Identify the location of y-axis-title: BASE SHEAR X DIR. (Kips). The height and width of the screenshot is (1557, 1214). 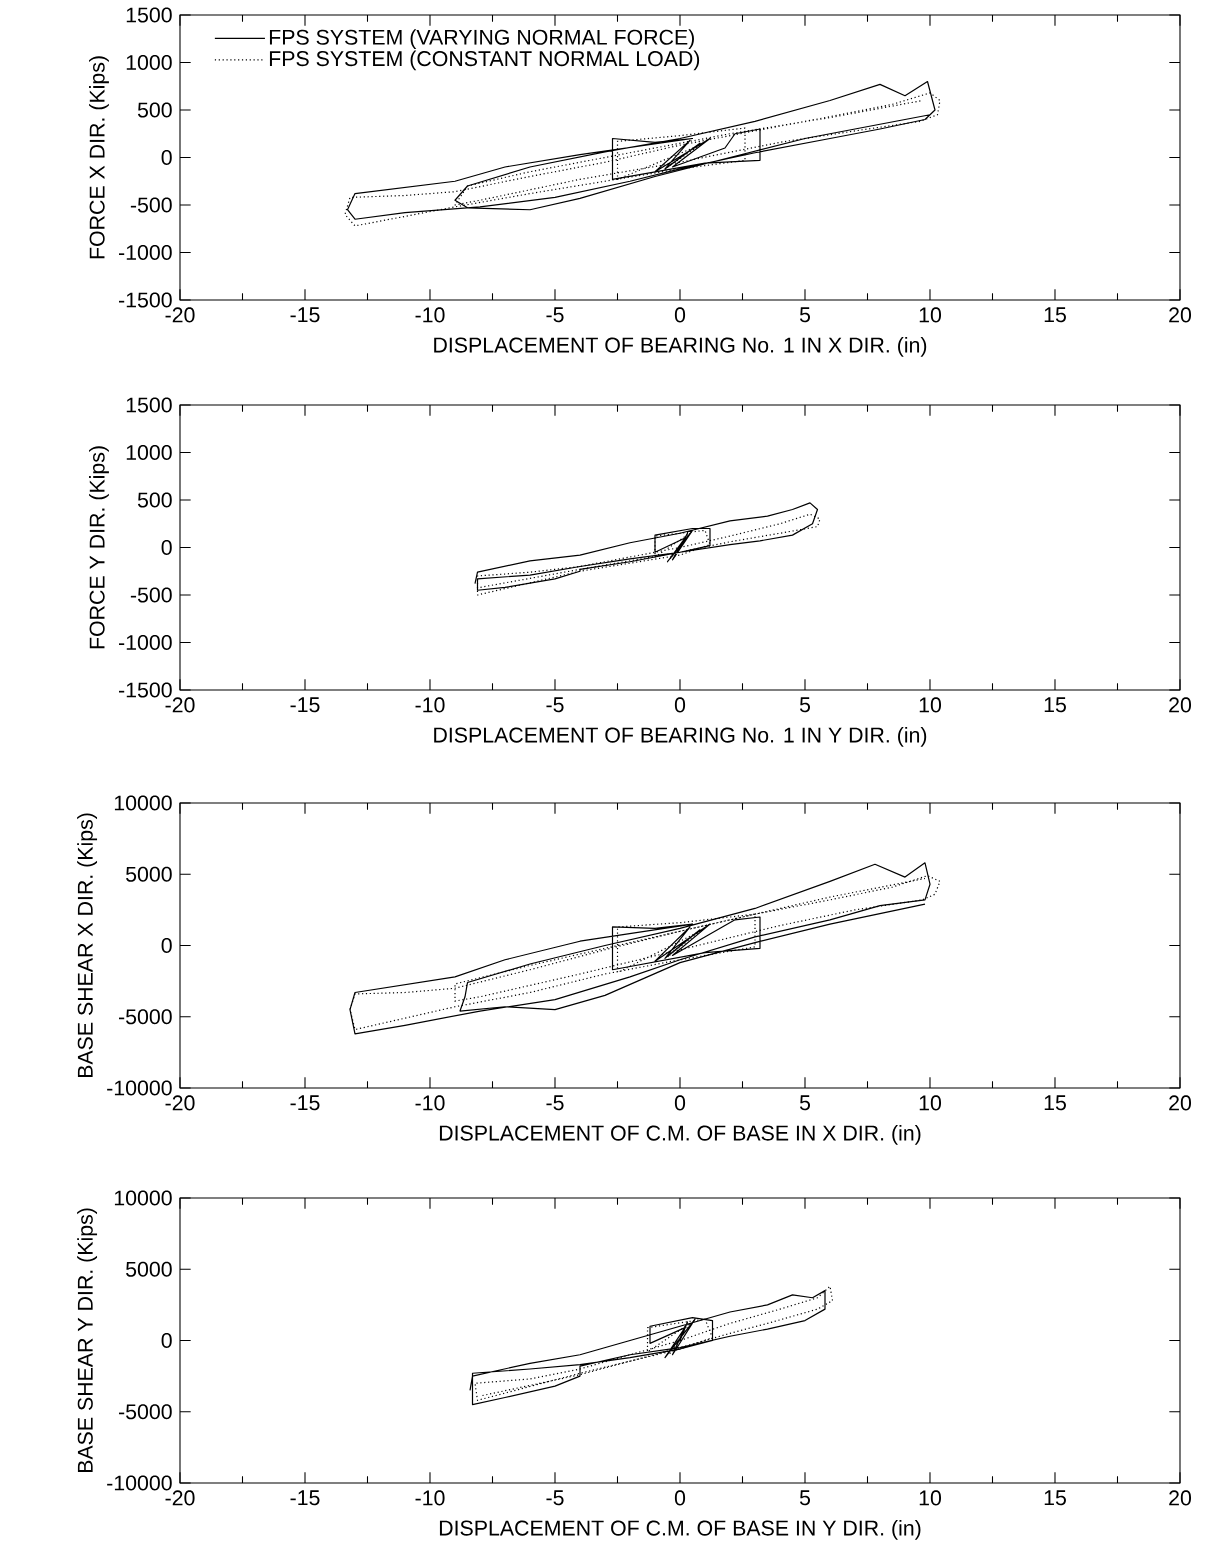
(87, 945).